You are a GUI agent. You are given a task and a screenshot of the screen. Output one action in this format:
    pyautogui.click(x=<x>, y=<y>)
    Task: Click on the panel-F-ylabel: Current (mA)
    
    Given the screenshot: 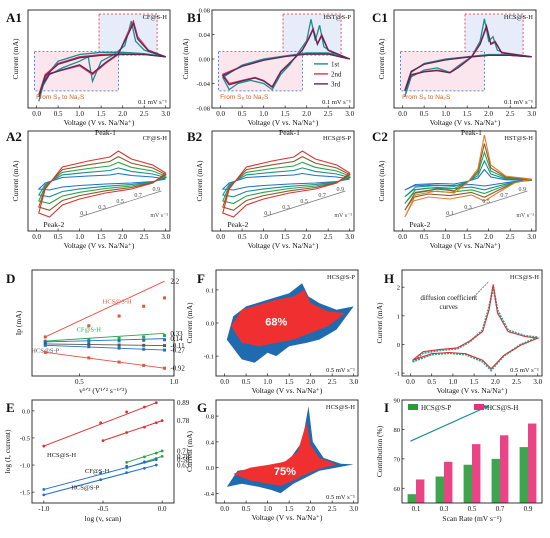 What is the action you would take?
    pyautogui.click(x=189, y=323)
    